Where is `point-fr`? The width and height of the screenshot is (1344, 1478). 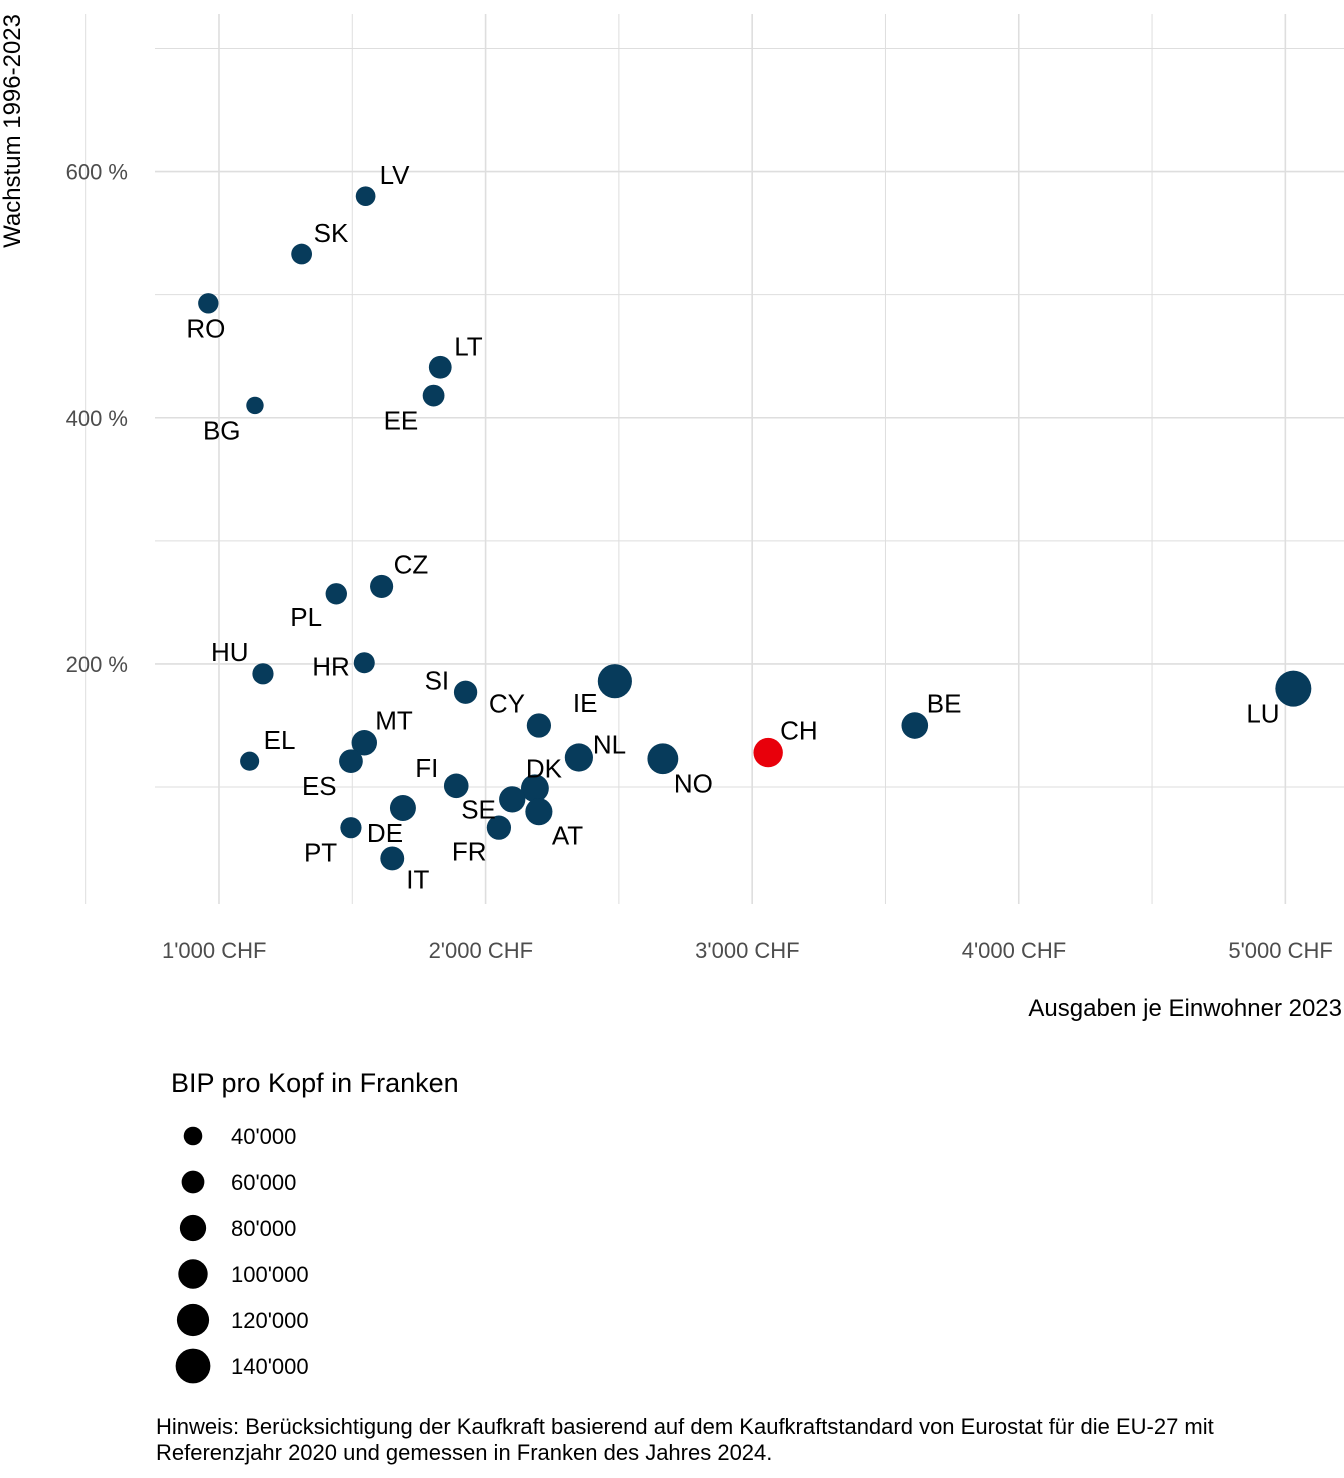 point-fr is located at coordinates (499, 827).